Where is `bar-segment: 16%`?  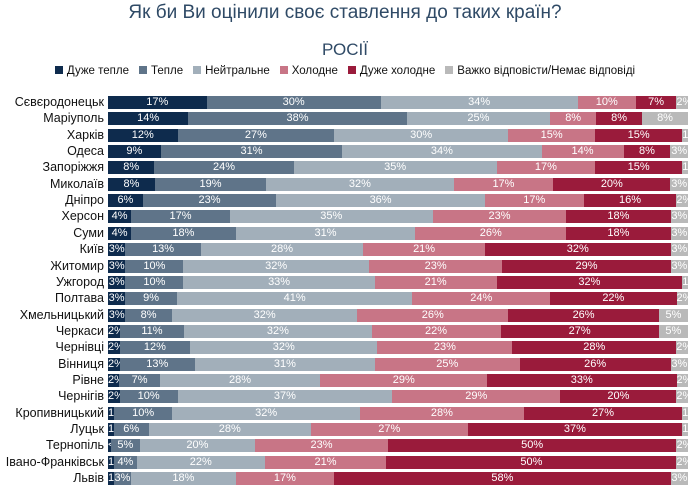 bar-segment: 16% is located at coordinates (630, 201).